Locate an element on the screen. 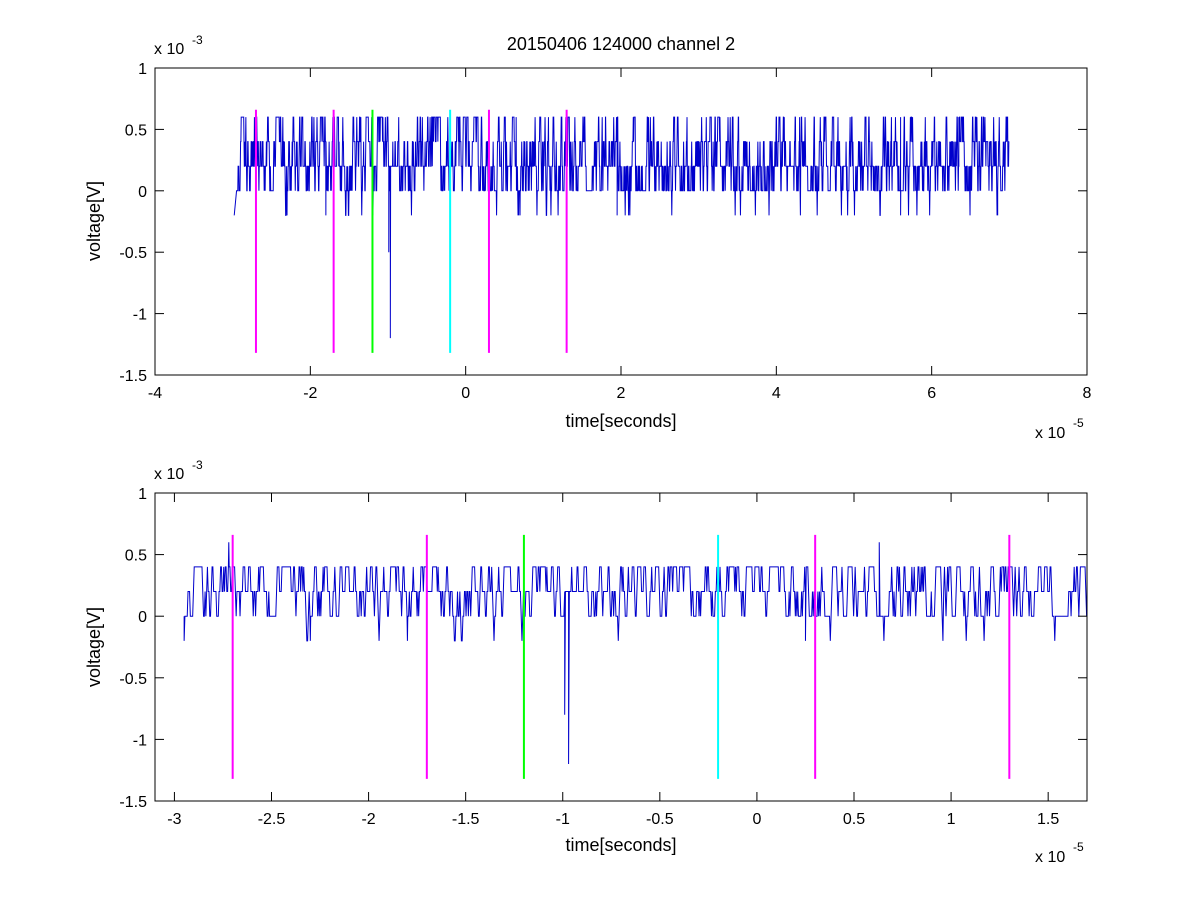 The width and height of the screenshot is (1200, 900). x-tick-label: 2 is located at coordinates (621, 393).